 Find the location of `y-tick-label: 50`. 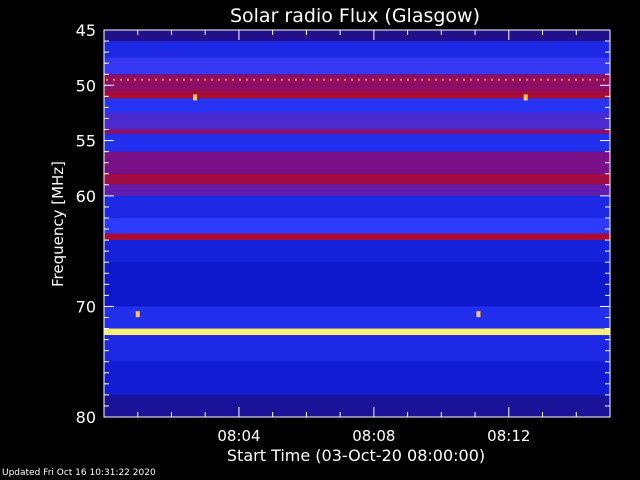

y-tick-label: 50 is located at coordinates (86, 85).